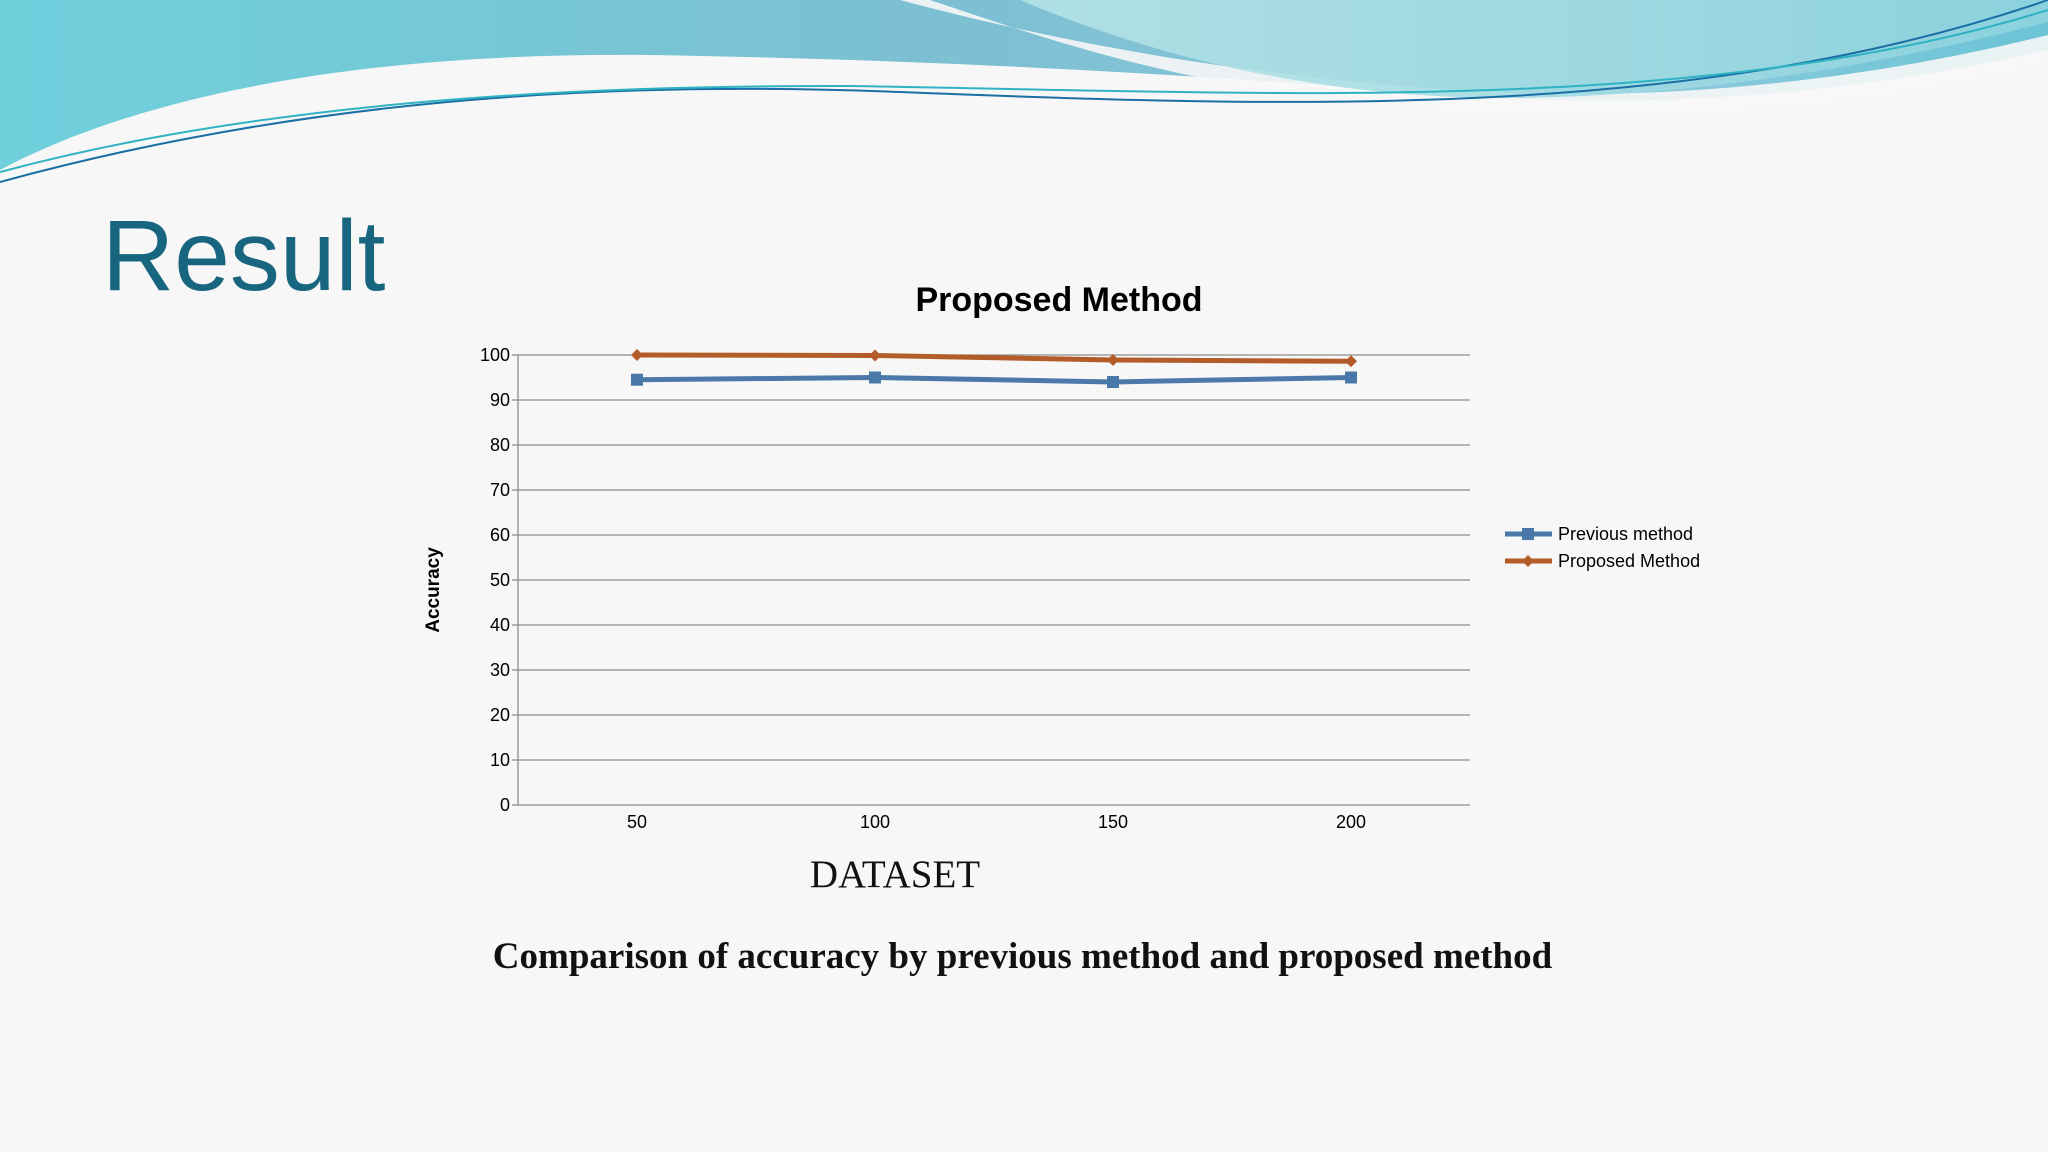 Image resolution: width=2048 pixels, height=1152 pixels. Describe the element at coordinates (1625, 534) in the screenshot. I see `legend-label: Previous method` at that location.